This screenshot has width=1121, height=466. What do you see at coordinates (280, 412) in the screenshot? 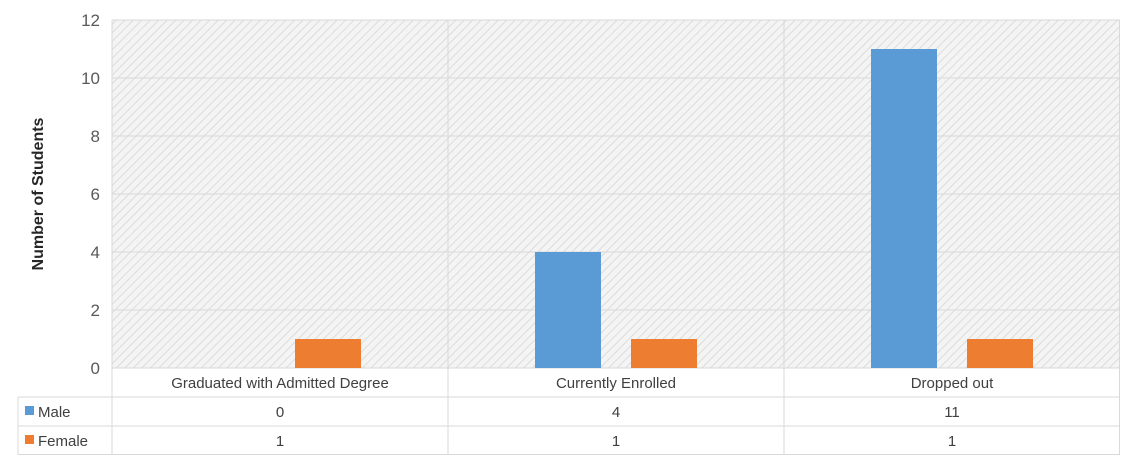
I see `table-cell: 0` at bounding box center [280, 412].